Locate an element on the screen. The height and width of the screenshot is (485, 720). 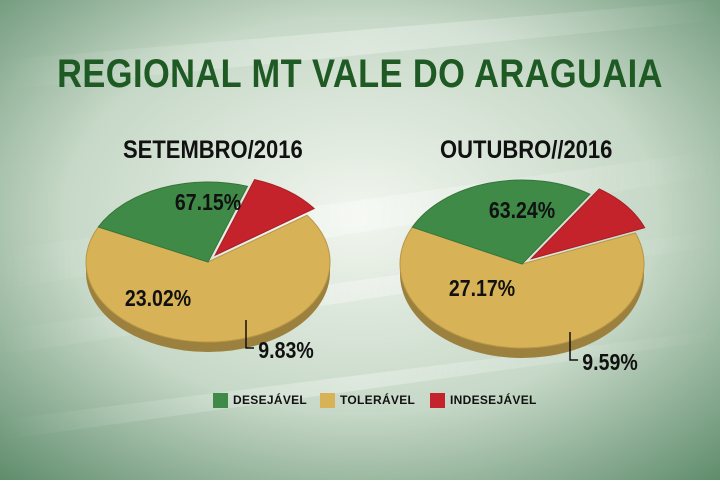
page-title: REGIONAL MT VALE DO ARAGUAIA is located at coordinates (360, 74).